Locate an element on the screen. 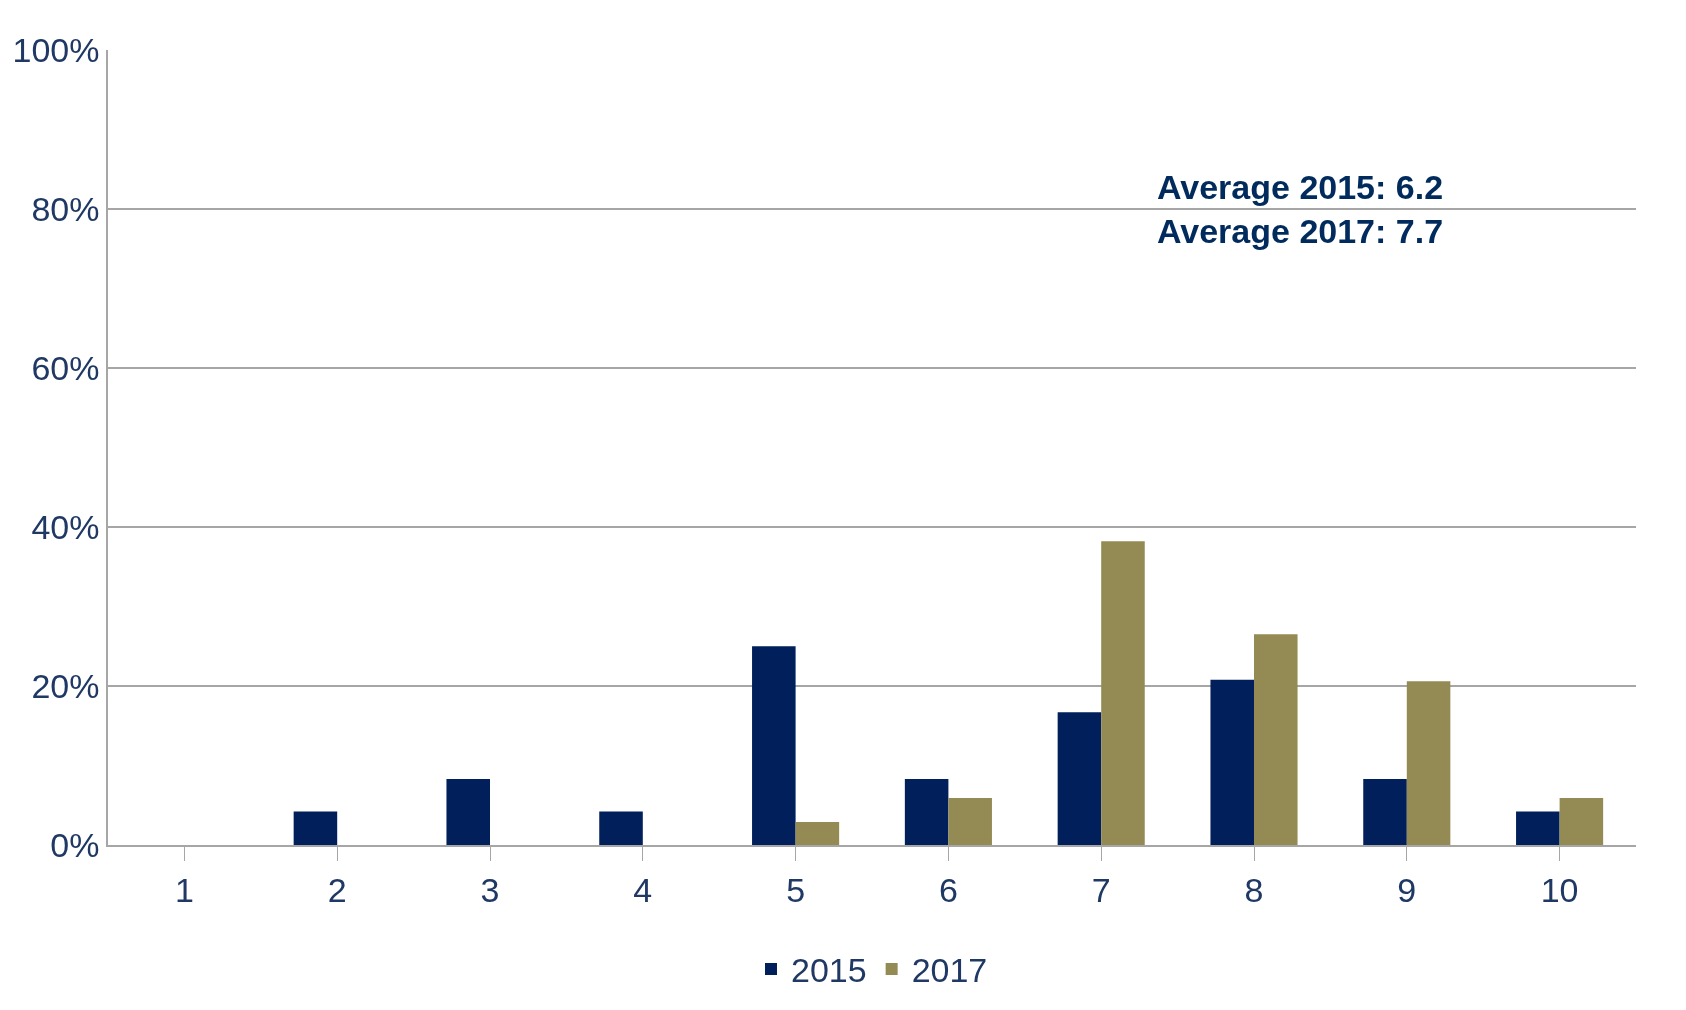 The image size is (1686, 1010). x-tick-label: 8 is located at coordinates (1254, 889).